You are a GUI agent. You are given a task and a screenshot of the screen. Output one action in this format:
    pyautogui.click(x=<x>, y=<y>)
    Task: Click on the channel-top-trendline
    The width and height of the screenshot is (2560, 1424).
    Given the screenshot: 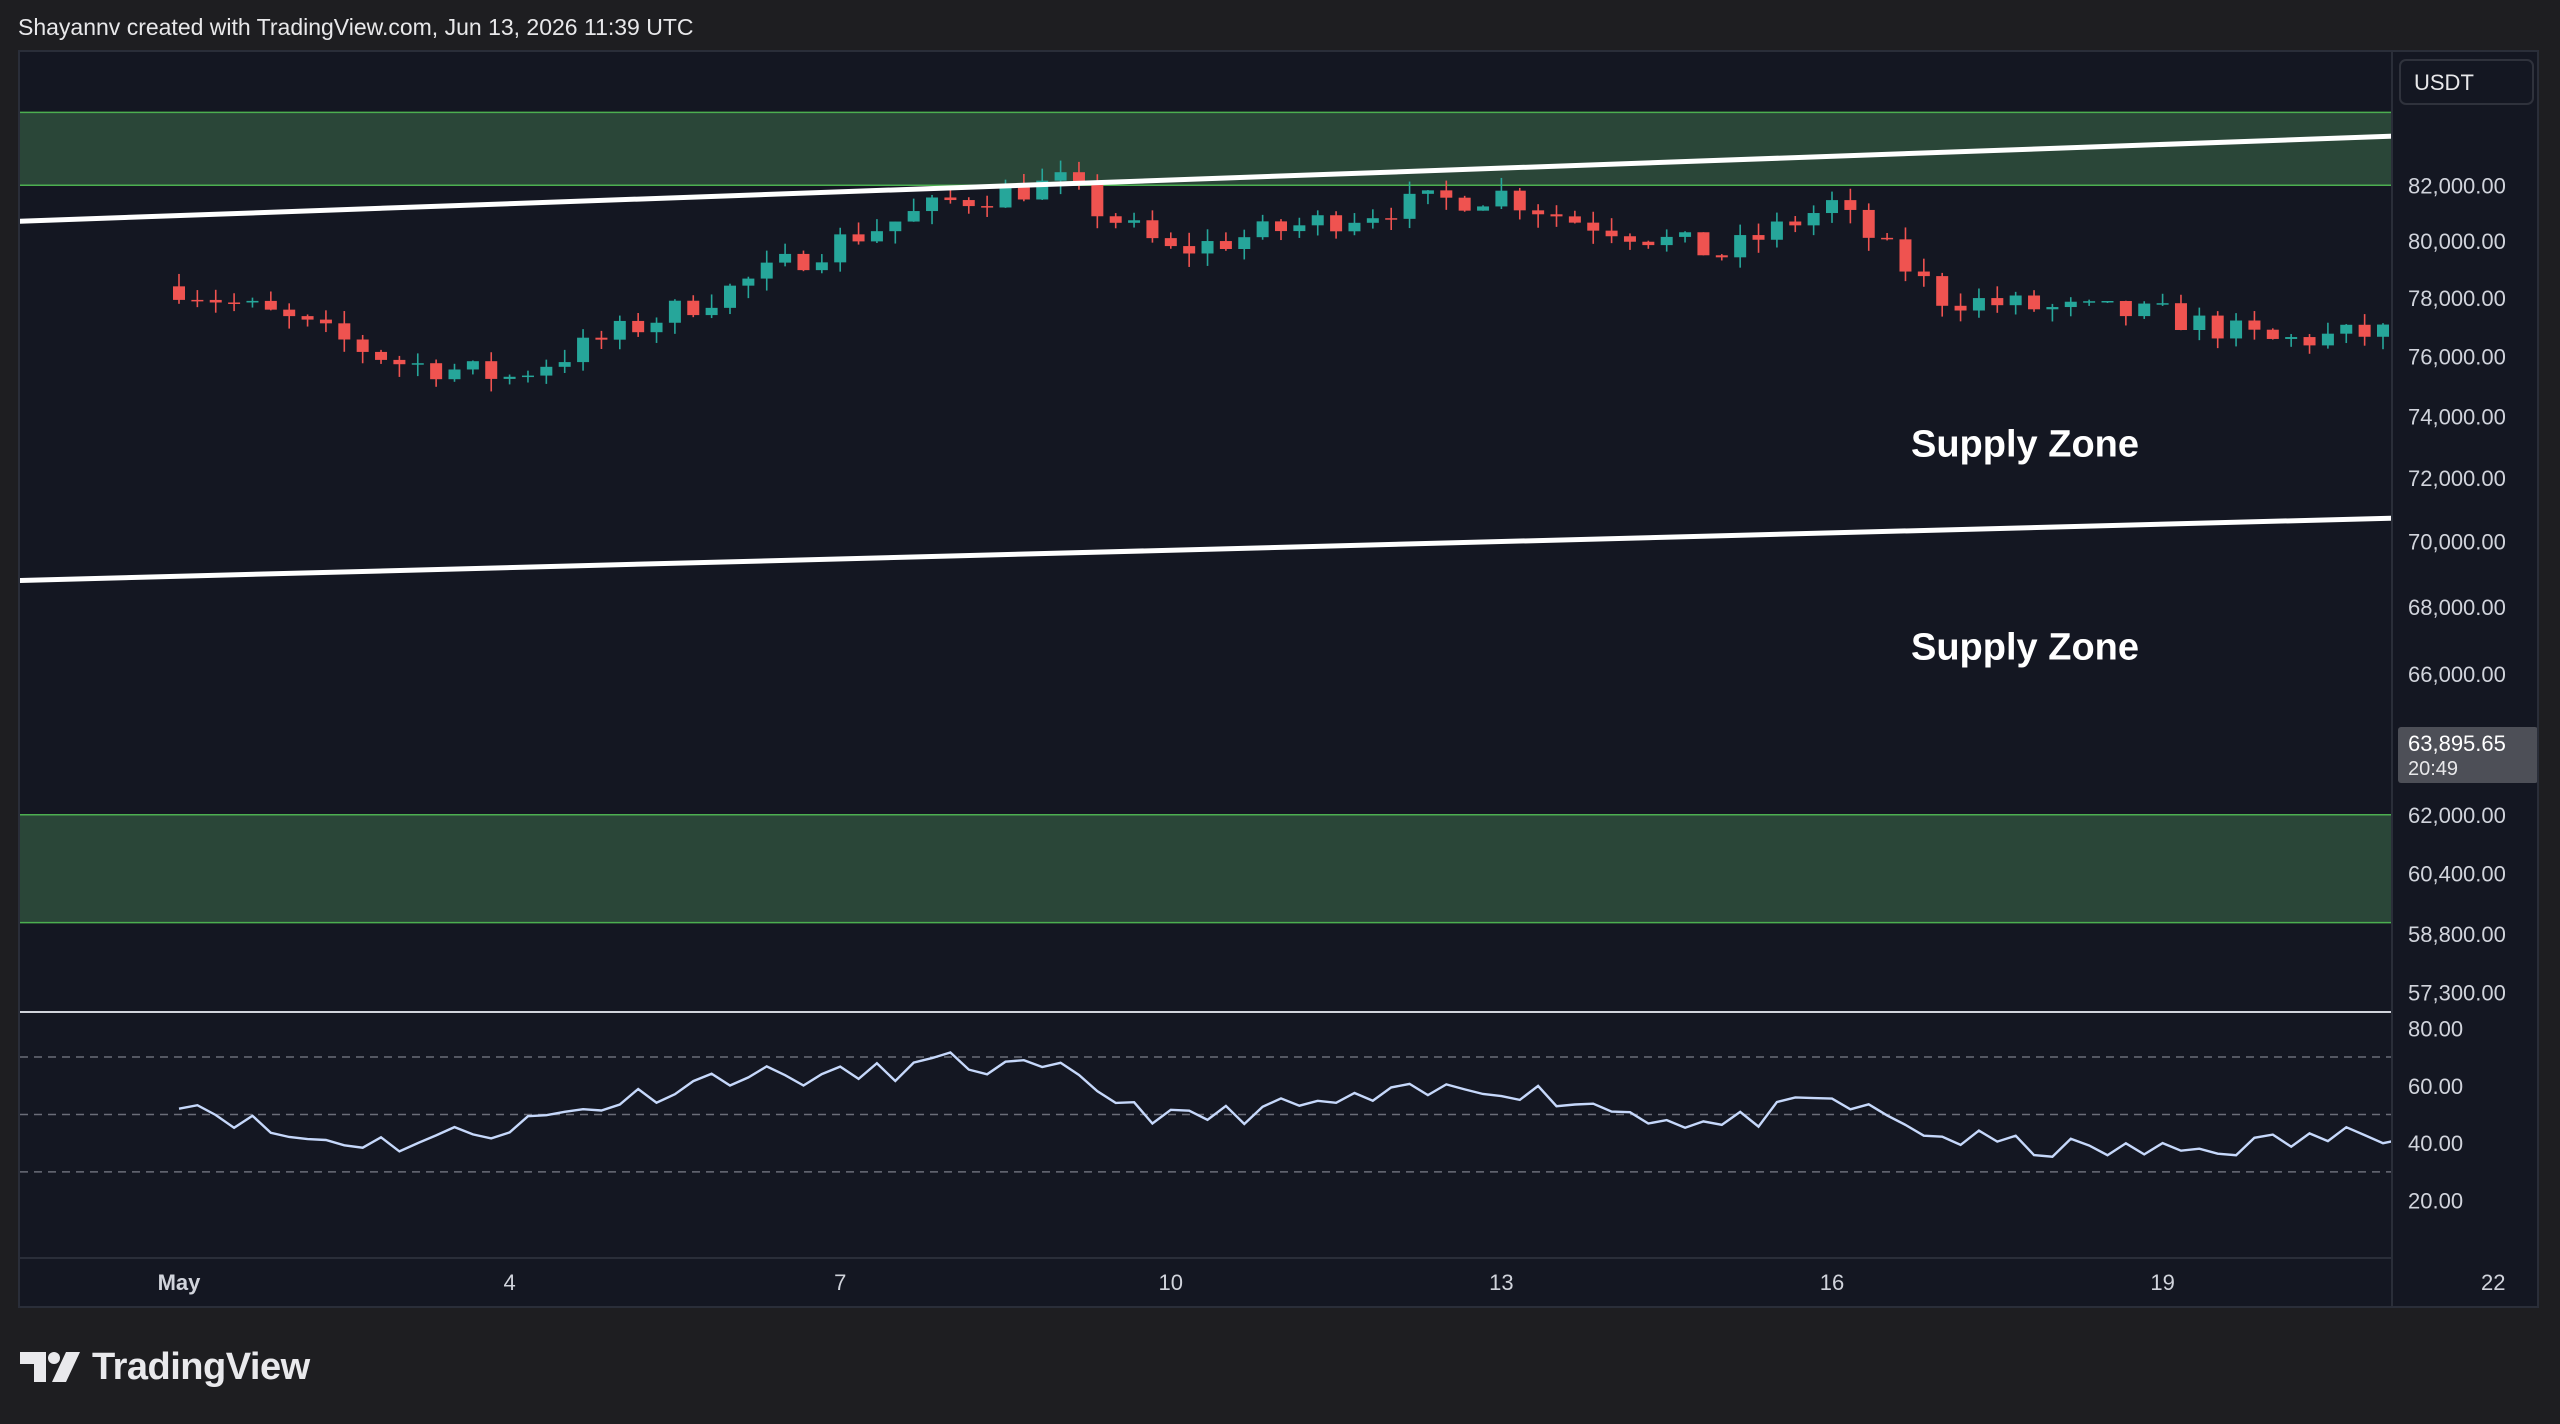 What is the action you would take?
    pyautogui.click(x=1278, y=176)
    